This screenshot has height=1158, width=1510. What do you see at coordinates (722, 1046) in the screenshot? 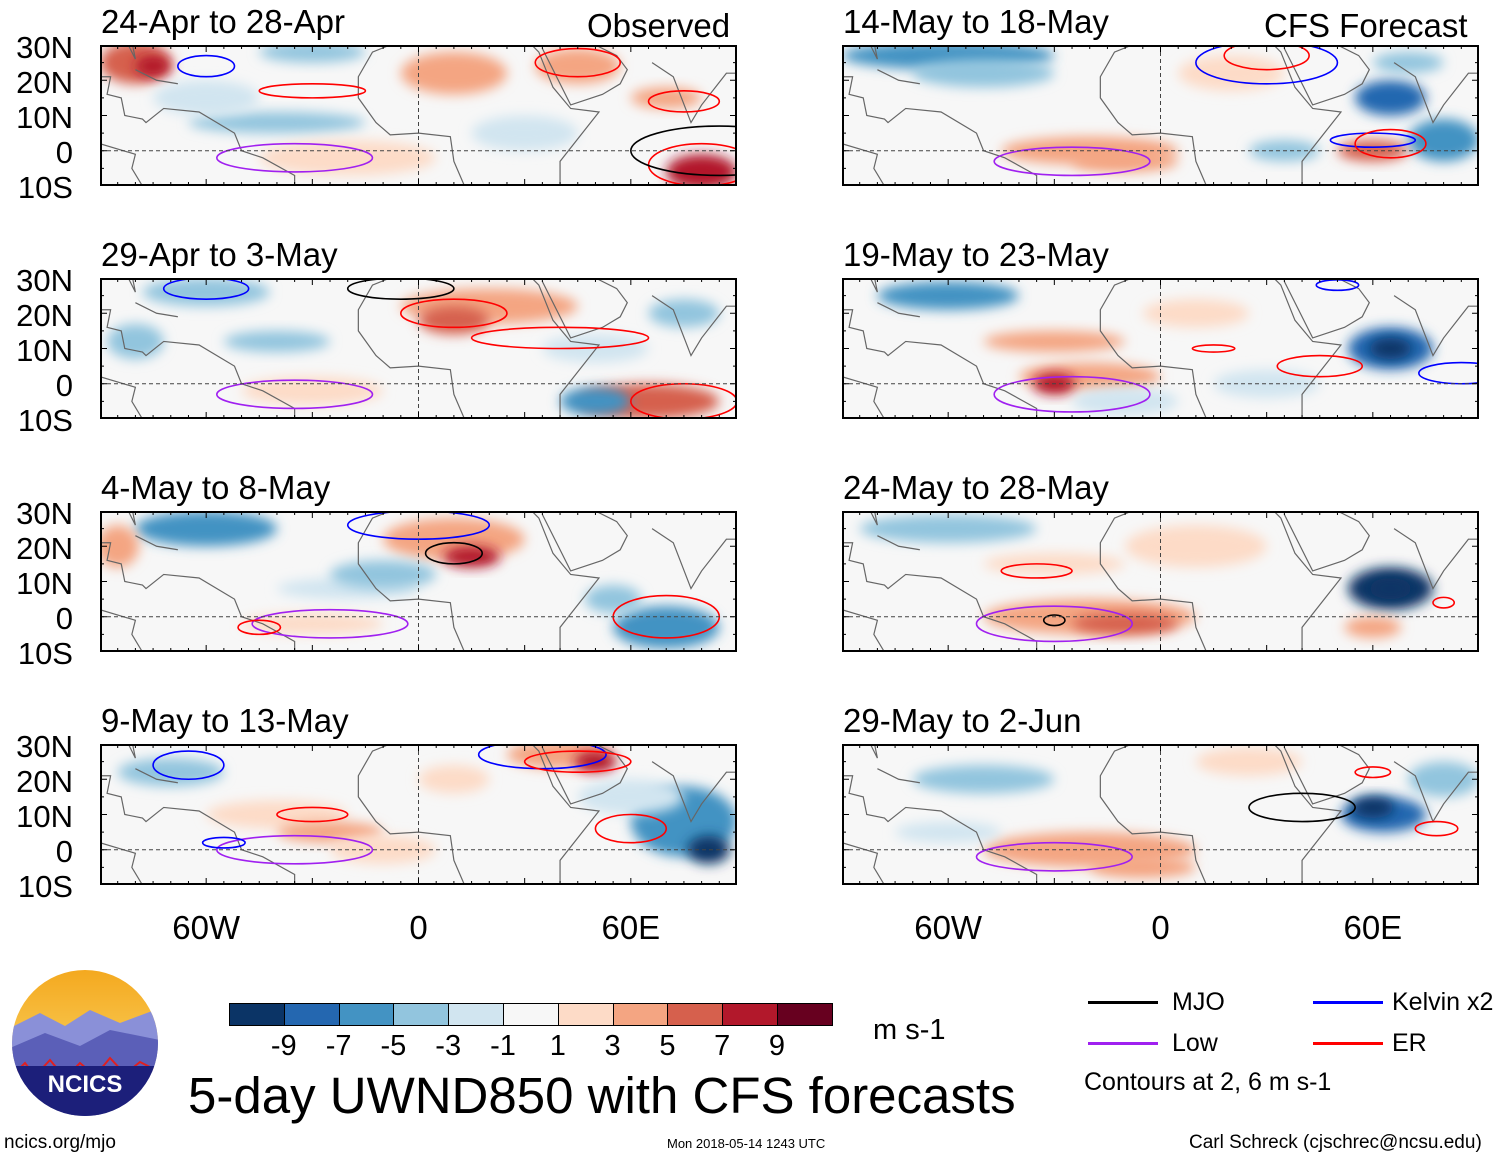
I see `colorbar-label: 7` at bounding box center [722, 1046].